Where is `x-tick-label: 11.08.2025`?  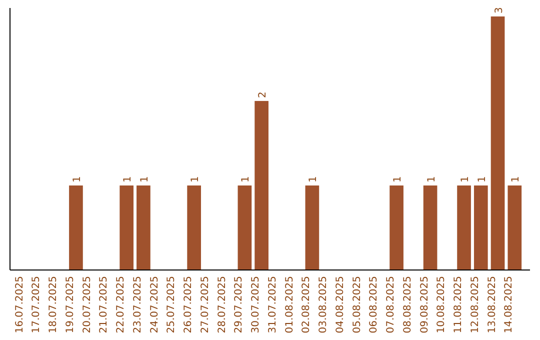
x-tick-label: 11.08.2025 is located at coordinates (458, 305).